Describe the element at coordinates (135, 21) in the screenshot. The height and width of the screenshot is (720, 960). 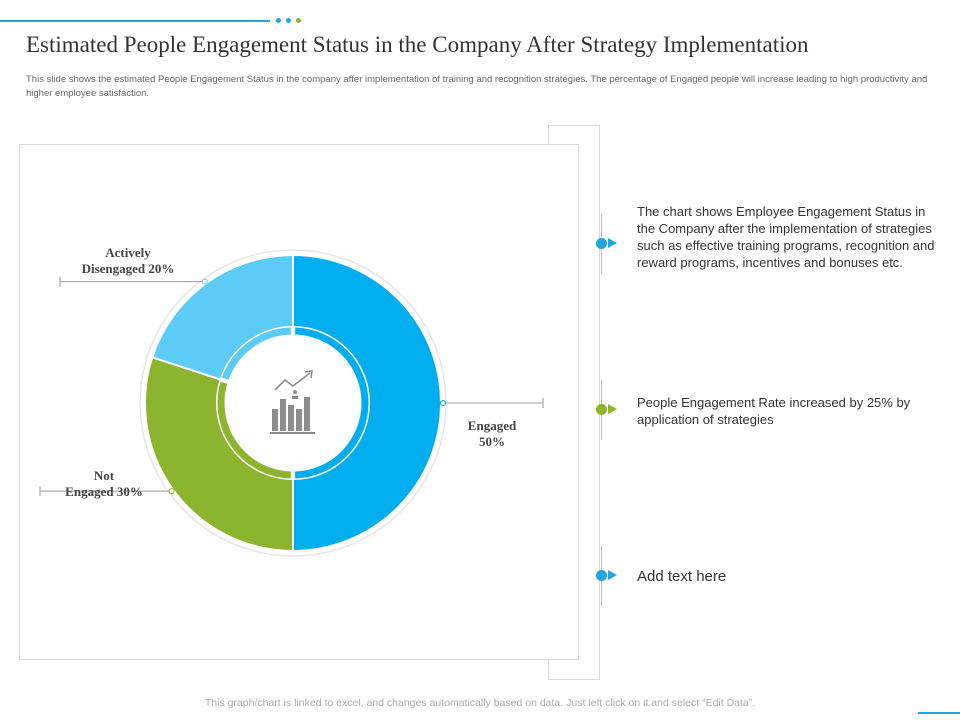
I see `header-accent-line` at that location.